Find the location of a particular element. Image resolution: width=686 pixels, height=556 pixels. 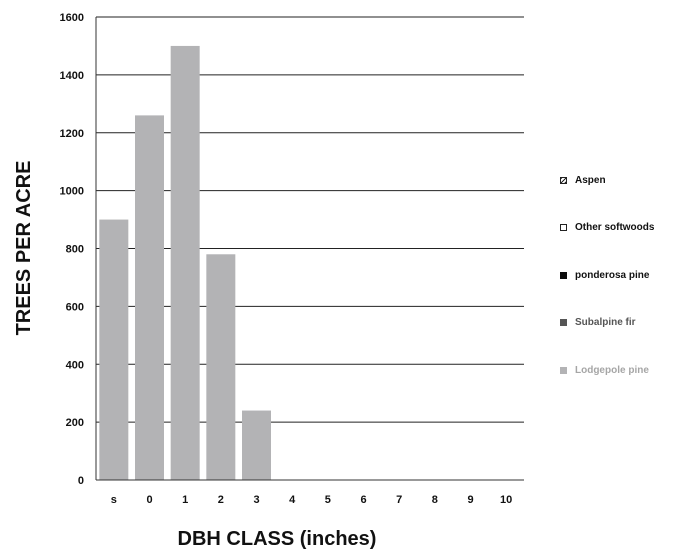

legend-label: ponderosa pine is located at coordinates (612, 275).